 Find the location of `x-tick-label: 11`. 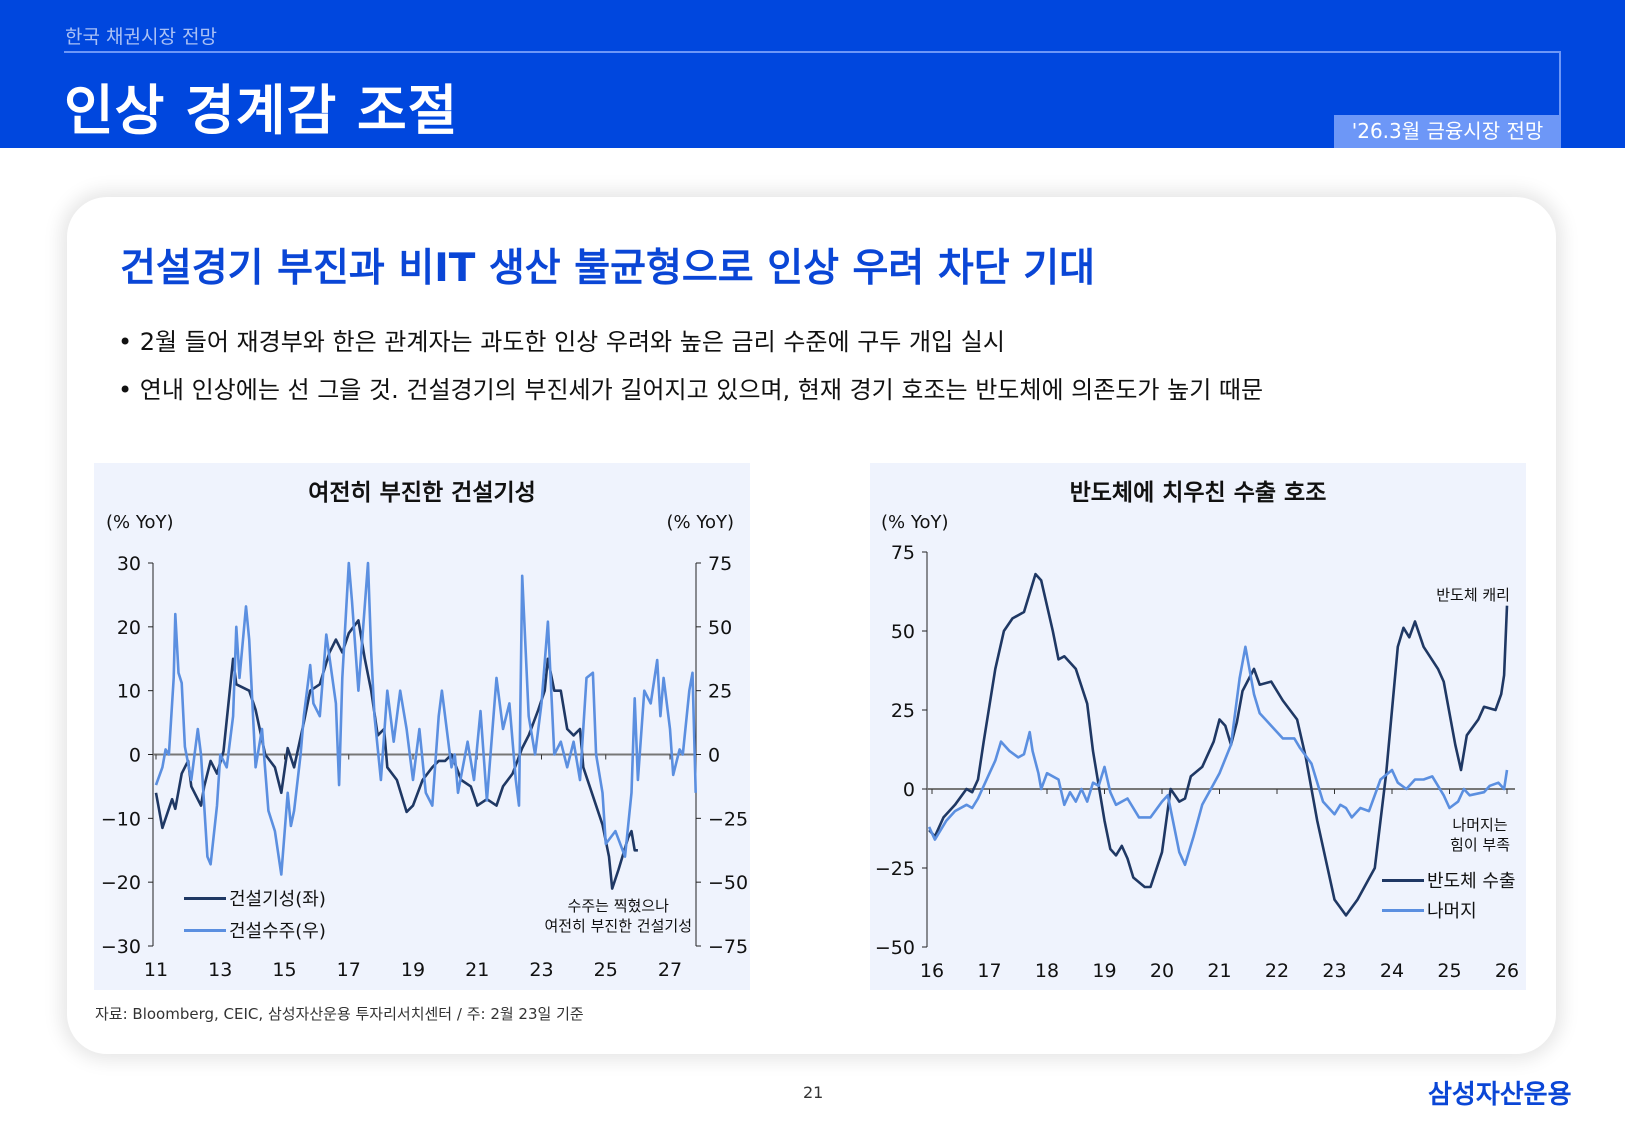

x-tick-label: 11 is located at coordinates (156, 970).